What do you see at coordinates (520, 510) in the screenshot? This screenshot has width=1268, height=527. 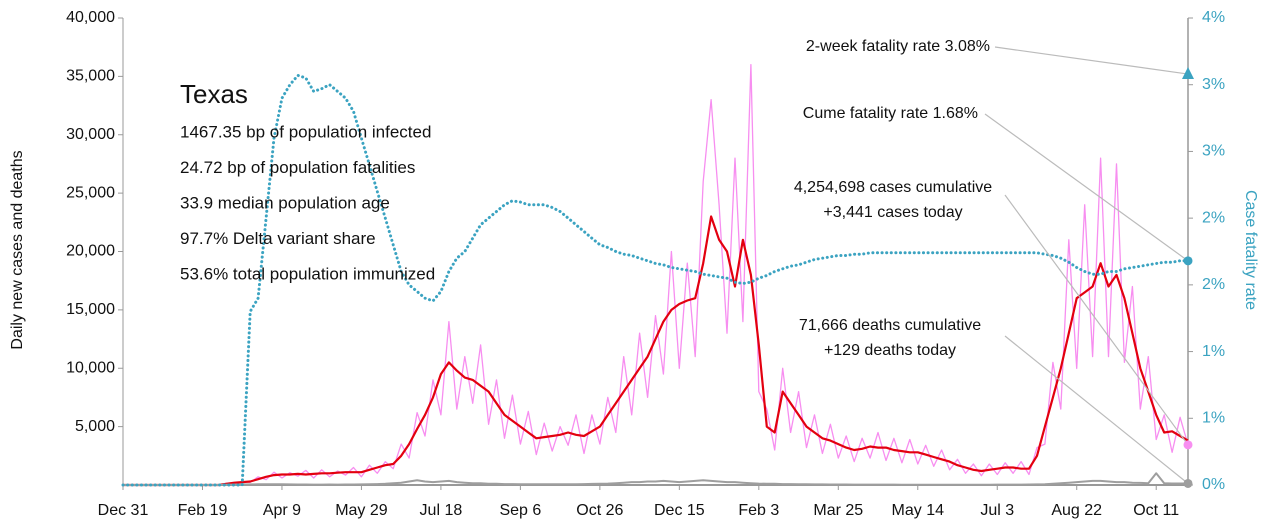 I see `x-tick-label: Sep 6` at bounding box center [520, 510].